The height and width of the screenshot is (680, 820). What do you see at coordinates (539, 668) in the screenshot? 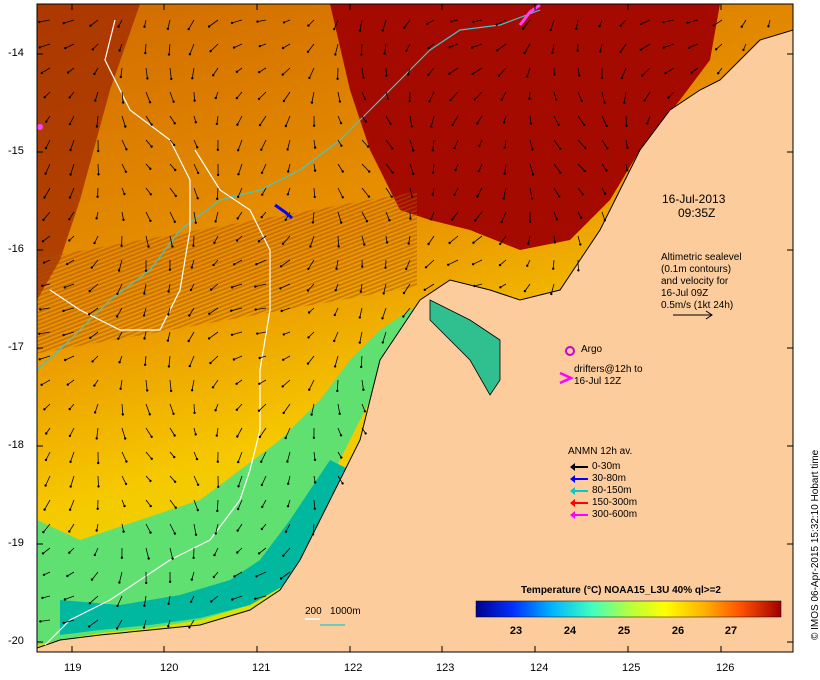
I see `x-tick: 124` at bounding box center [539, 668].